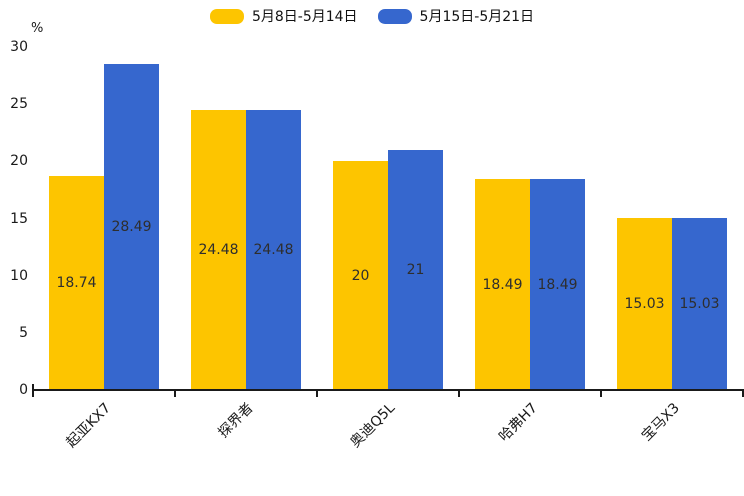  What do you see at coordinates (236, 421) in the screenshot?
I see `category-label: 探界者` at bounding box center [236, 421].